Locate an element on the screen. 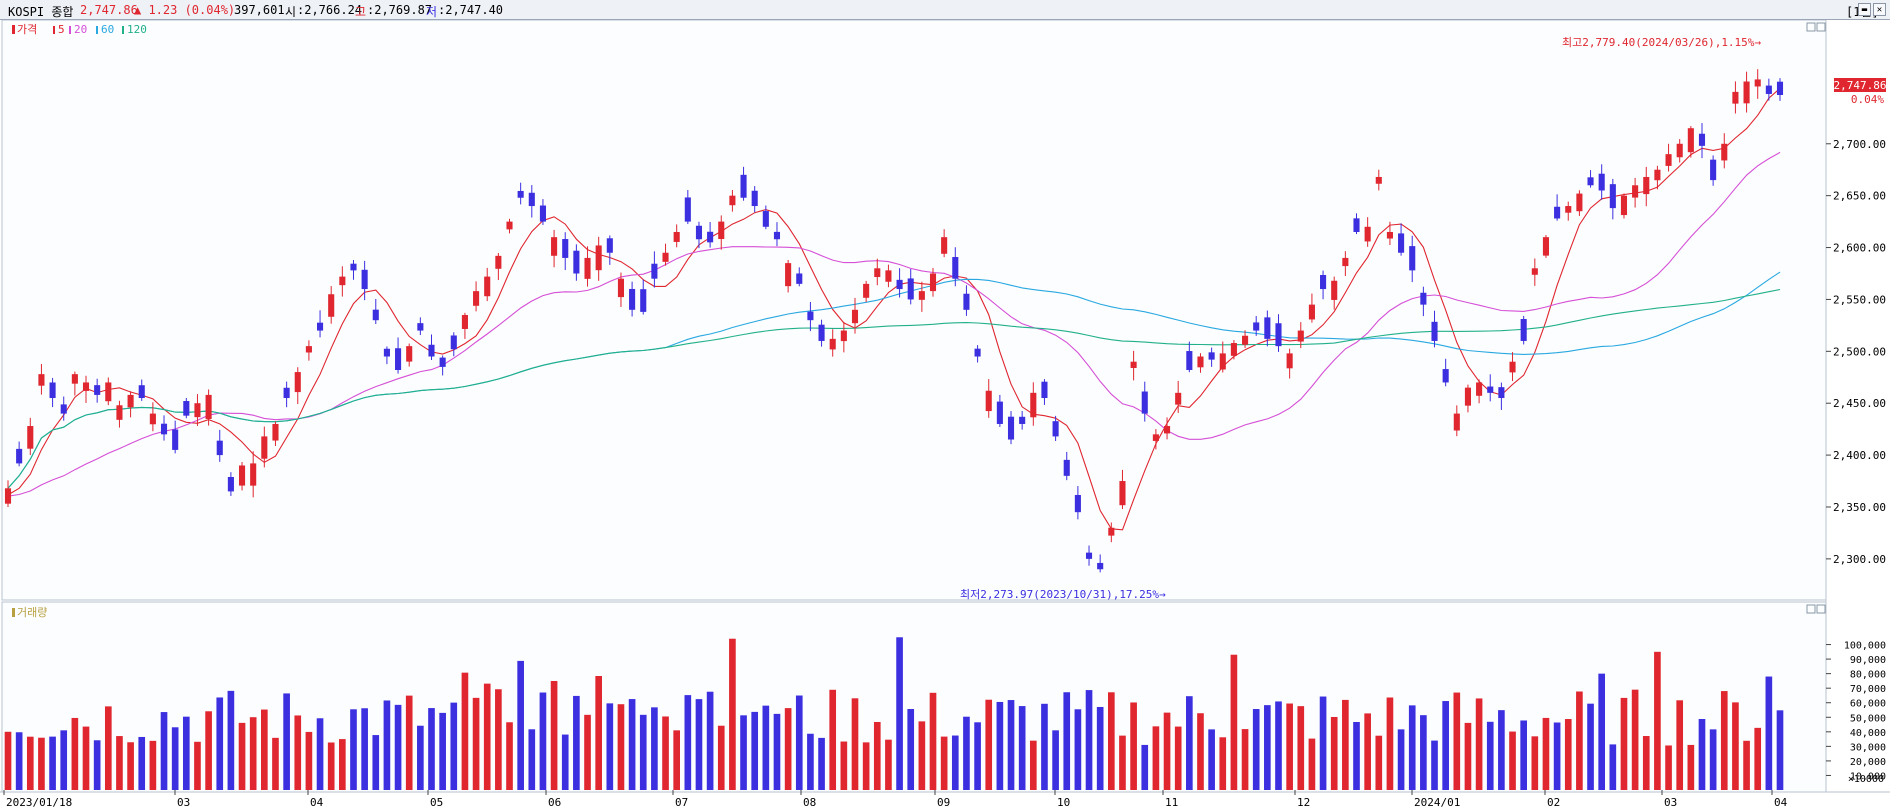 The width and height of the screenshot is (1890, 811). pane-close-icon is located at coordinates (1821, 27).